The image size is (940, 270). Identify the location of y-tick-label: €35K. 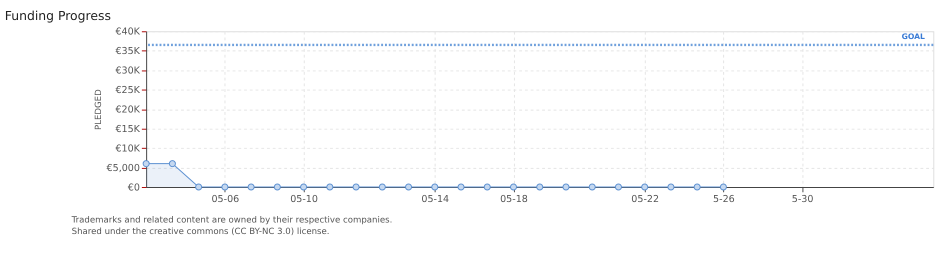
(128, 52).